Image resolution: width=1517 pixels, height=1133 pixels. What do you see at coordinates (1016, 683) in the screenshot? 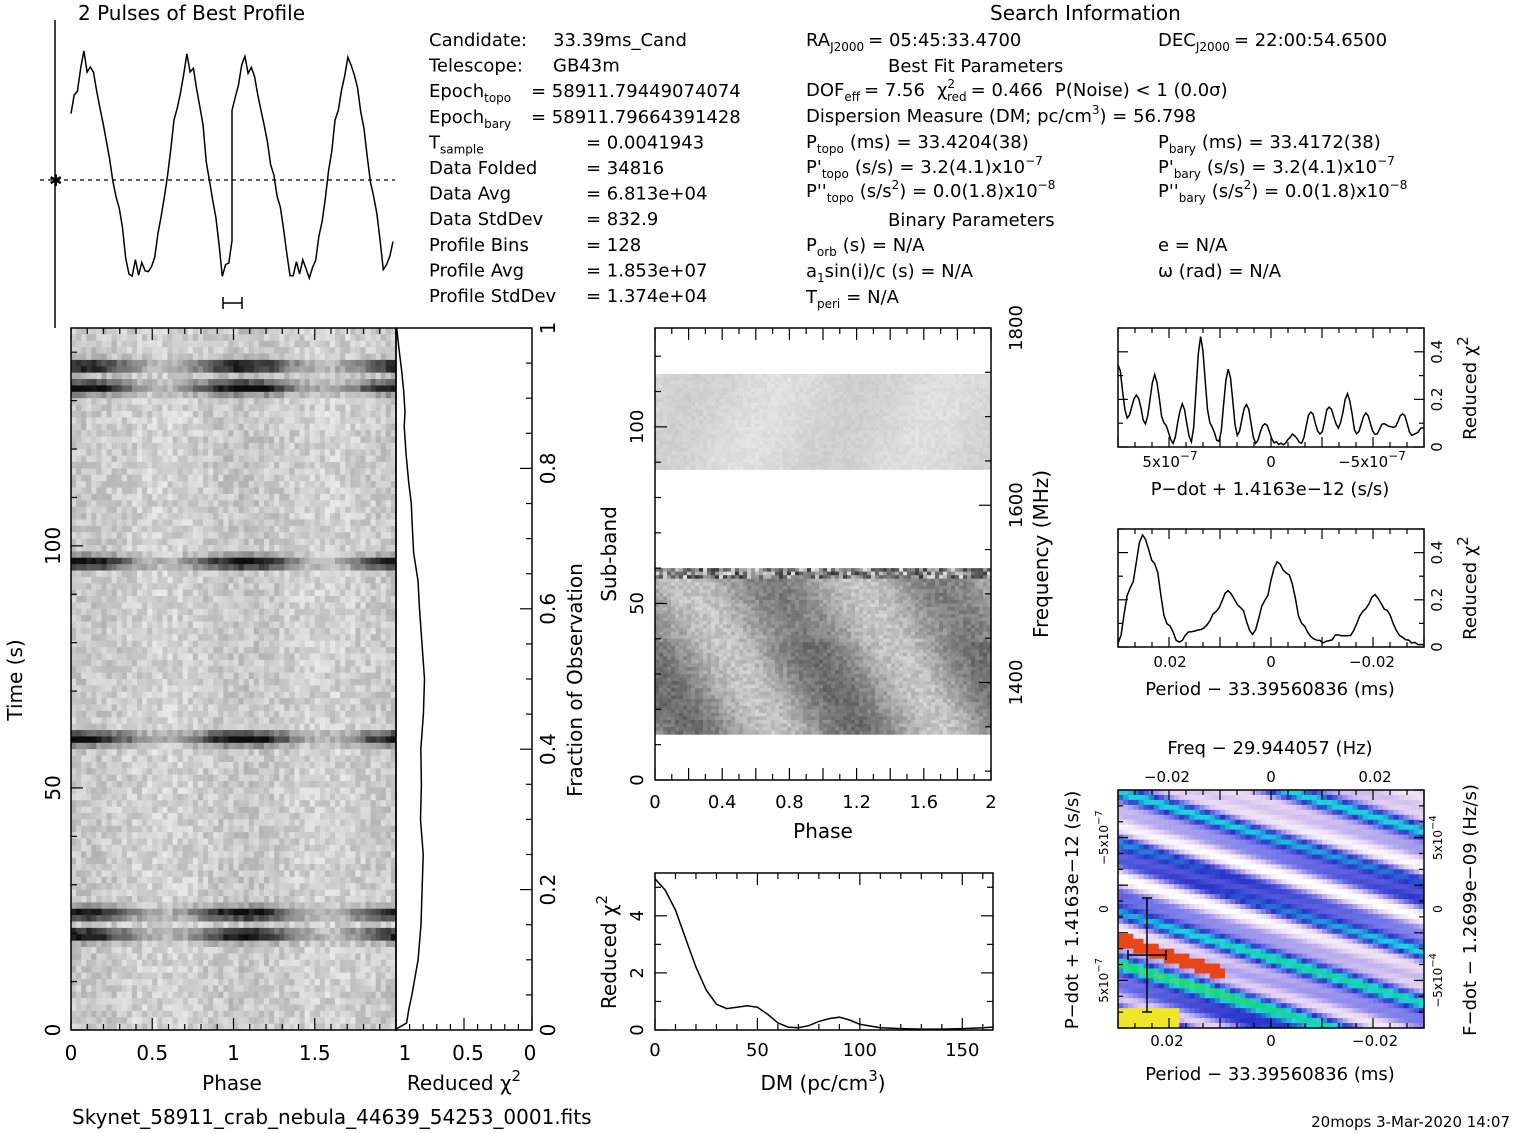
I see `sb-ytick-right-0: 1400` at bounding box center [1016, 683].